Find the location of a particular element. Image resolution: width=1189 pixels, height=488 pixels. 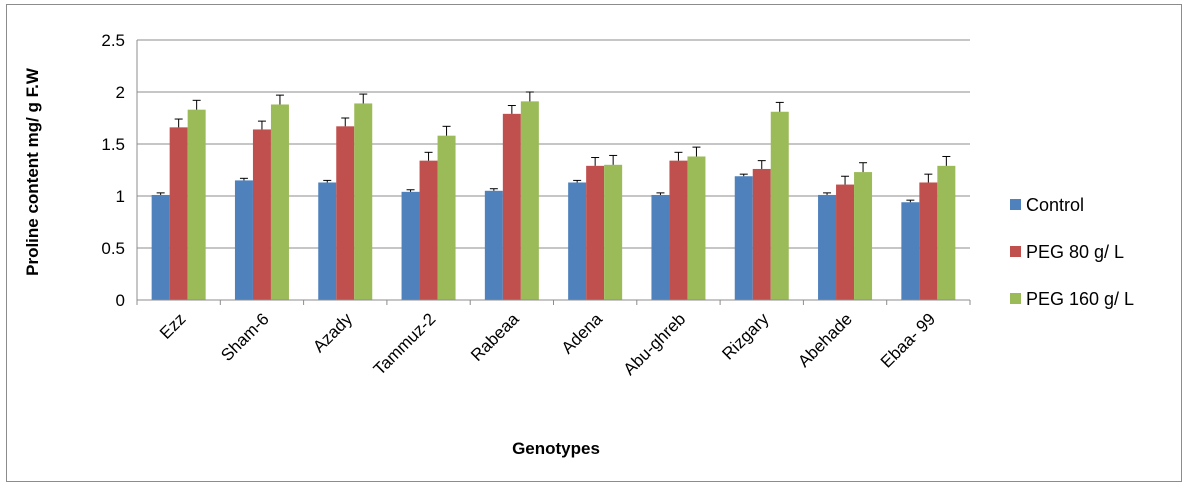

legend-label-peg160: PEG 160 g/ L is located at coordinates (1080, 299).